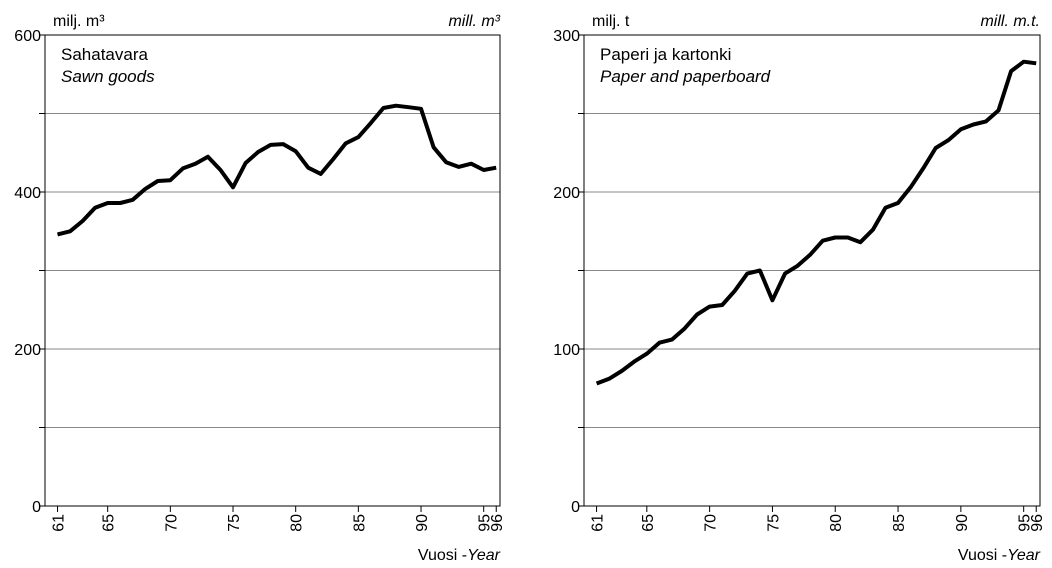  Describe the element at coordinates (665, 54) in the screenshot. I see `chart-title: Paperi ja kartonki` at that location.